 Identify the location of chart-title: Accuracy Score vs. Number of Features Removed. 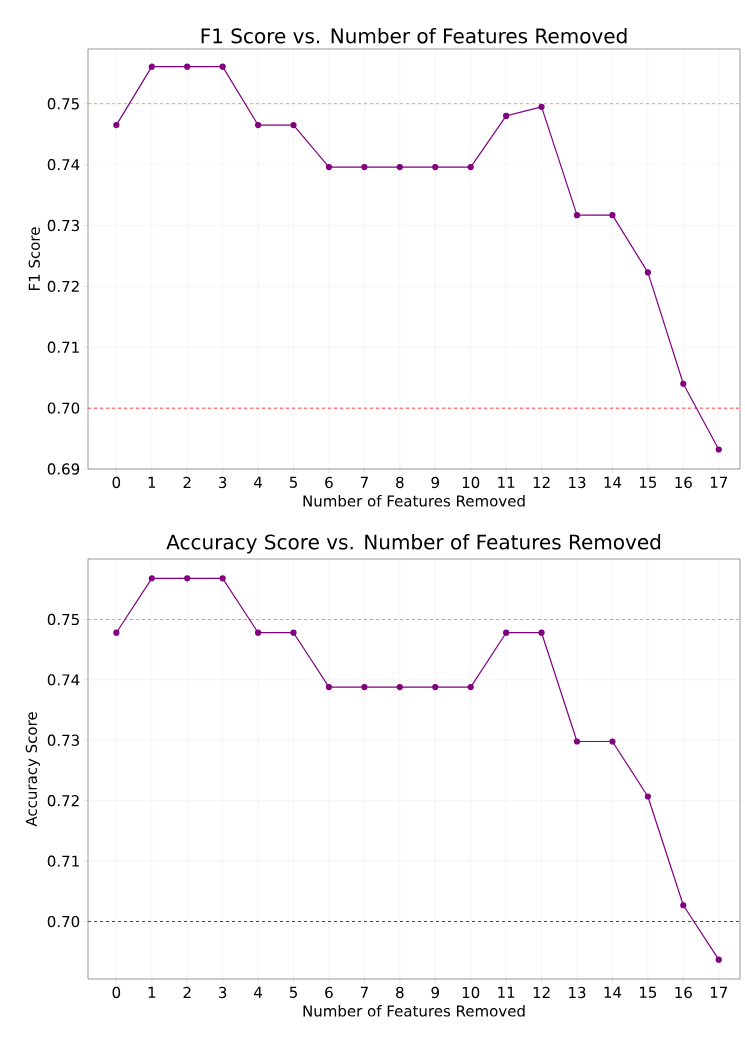
(413, 544).